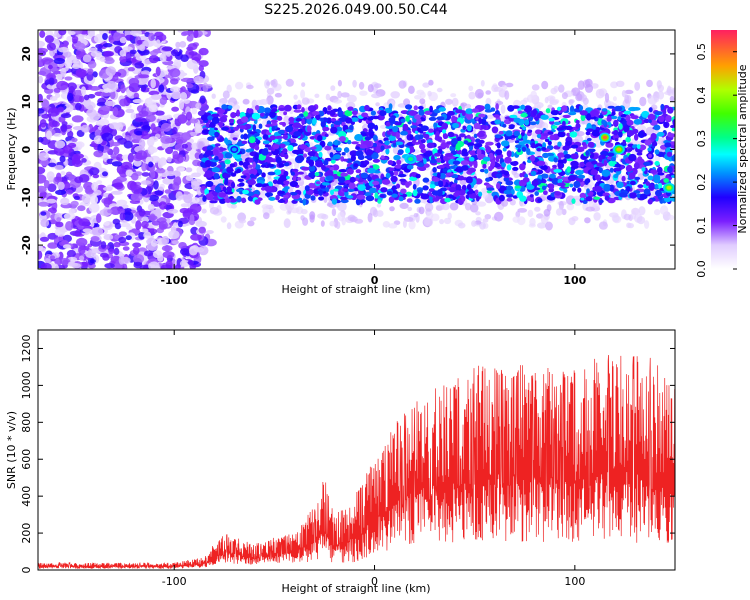  Describe the element at coordinates (234, 149) in the screenshot. I see `peak-mark` at that location.